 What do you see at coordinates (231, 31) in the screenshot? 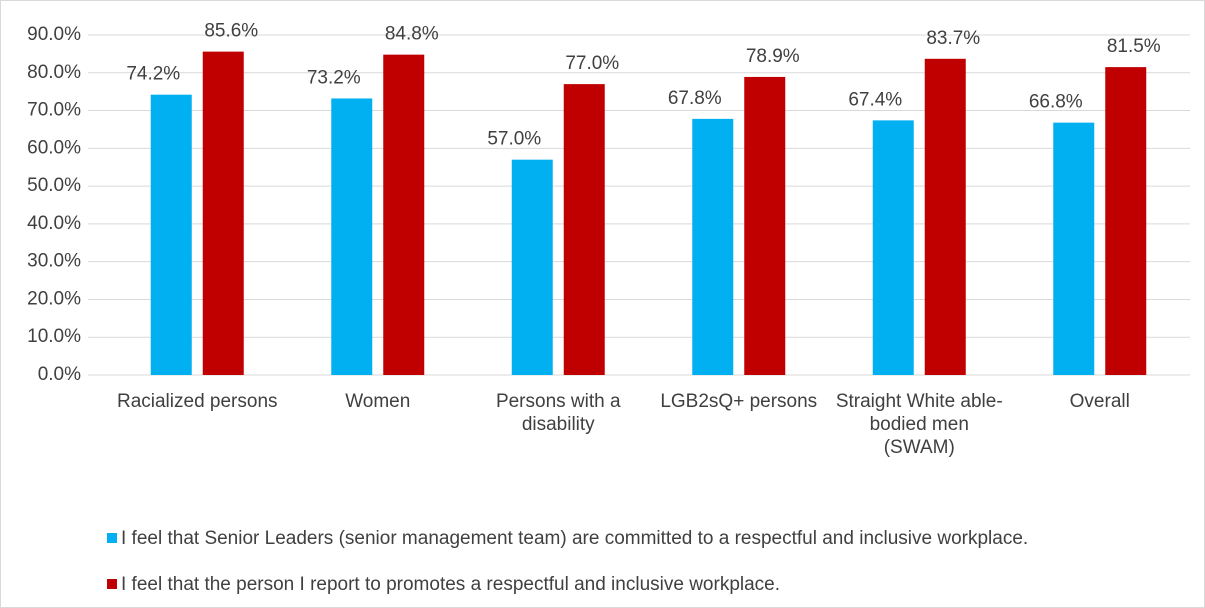
I see `data-label: 85.6%` at bounding box center [231, 31].